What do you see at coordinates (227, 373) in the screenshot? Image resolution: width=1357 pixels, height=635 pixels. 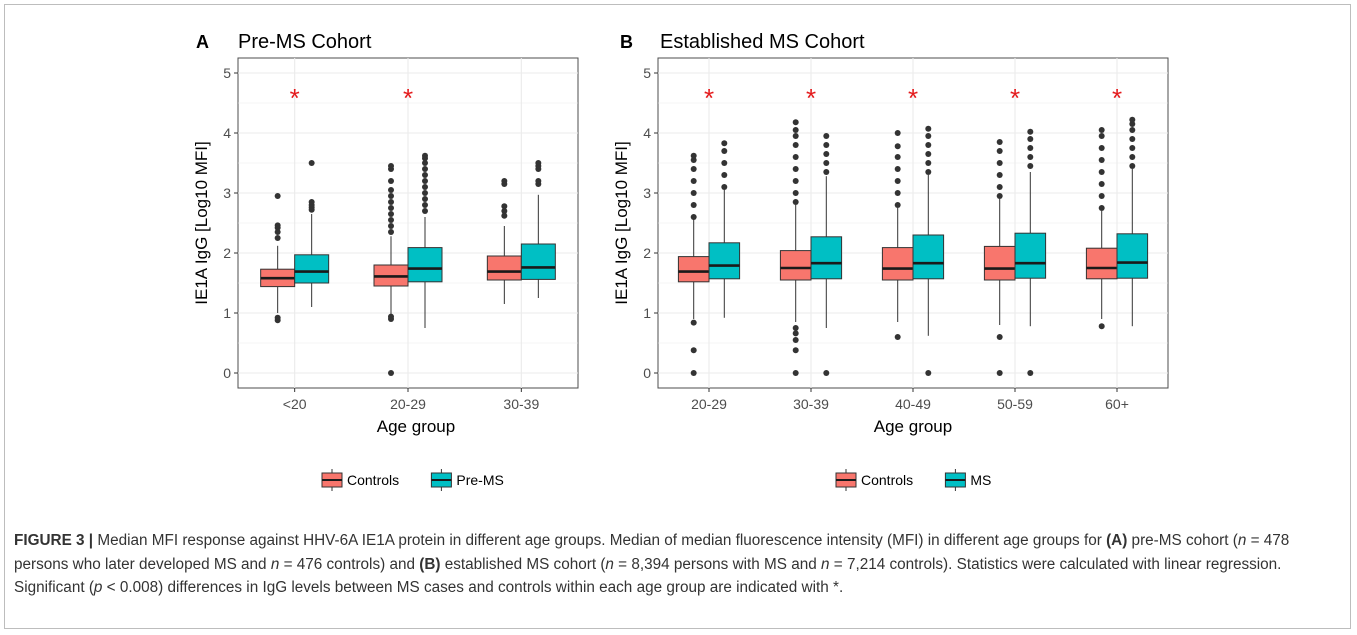 I see `y-tick-label: 0` at bounding box center [227, 373].